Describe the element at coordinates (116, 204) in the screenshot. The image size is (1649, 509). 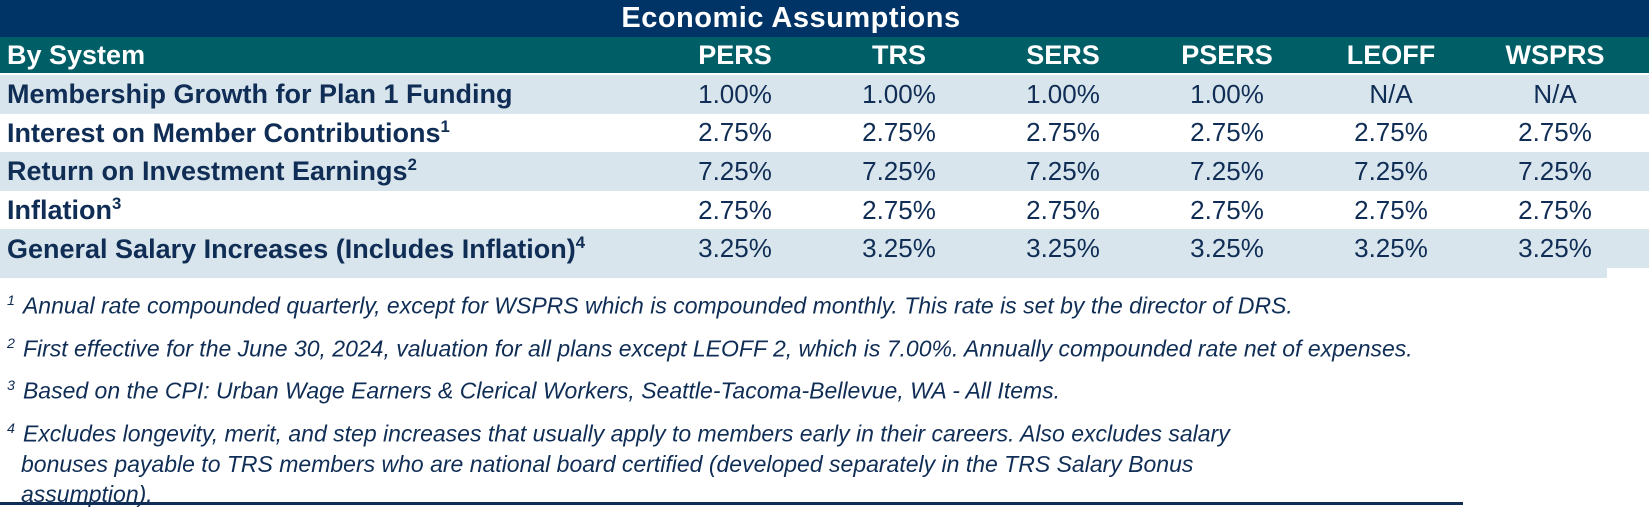
I see `row-footnote-marker: 3` at that location.